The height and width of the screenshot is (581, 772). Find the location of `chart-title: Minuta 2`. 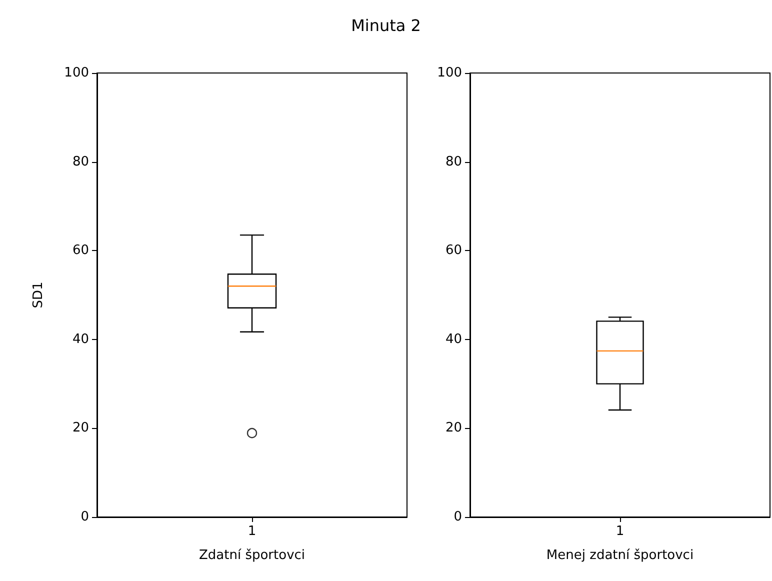

chart-title: Minuta 2 is located at coordinates (386, 25).